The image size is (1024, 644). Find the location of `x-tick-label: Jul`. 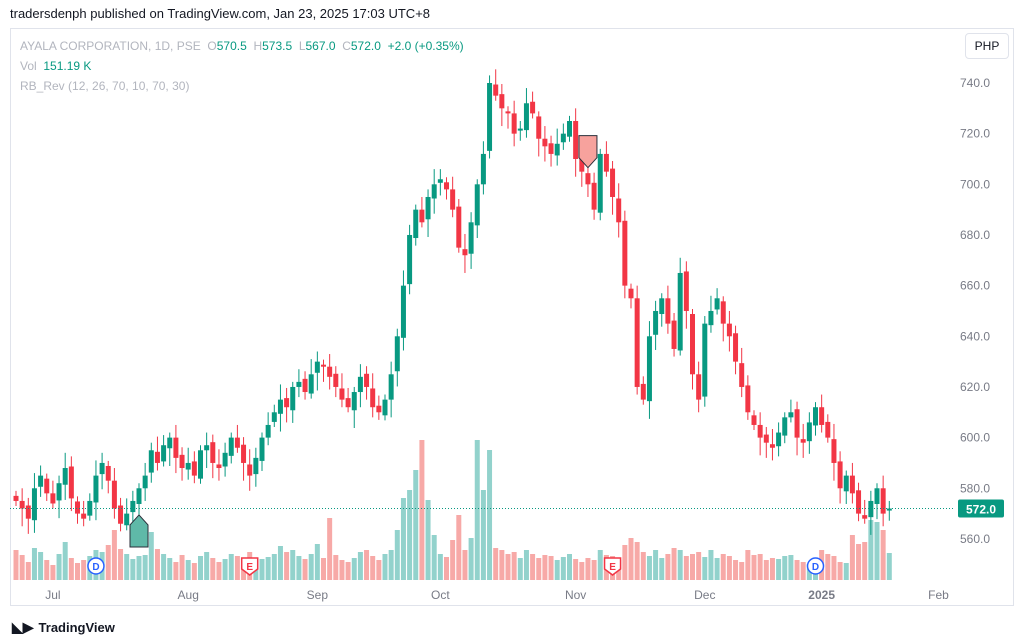

x-tick-label: Jul is located at coordinates (52, 595).